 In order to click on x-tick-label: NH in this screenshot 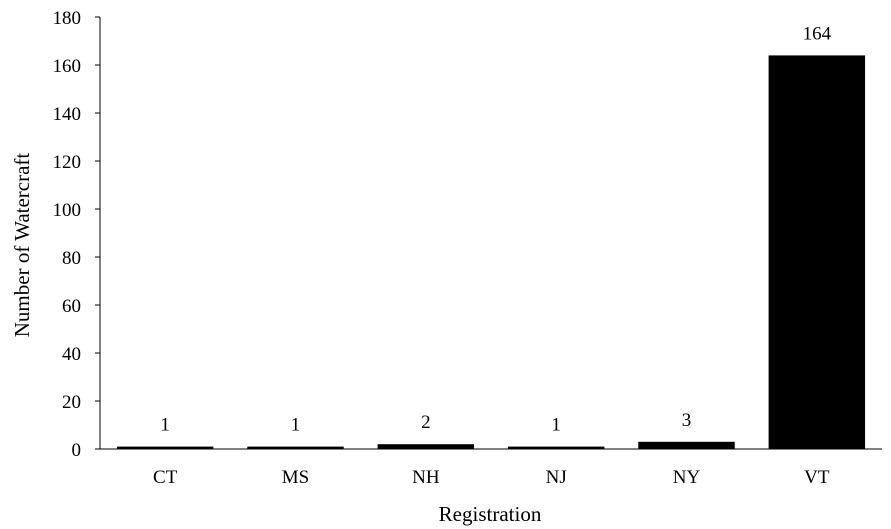, I will do `click(426, 477)`.